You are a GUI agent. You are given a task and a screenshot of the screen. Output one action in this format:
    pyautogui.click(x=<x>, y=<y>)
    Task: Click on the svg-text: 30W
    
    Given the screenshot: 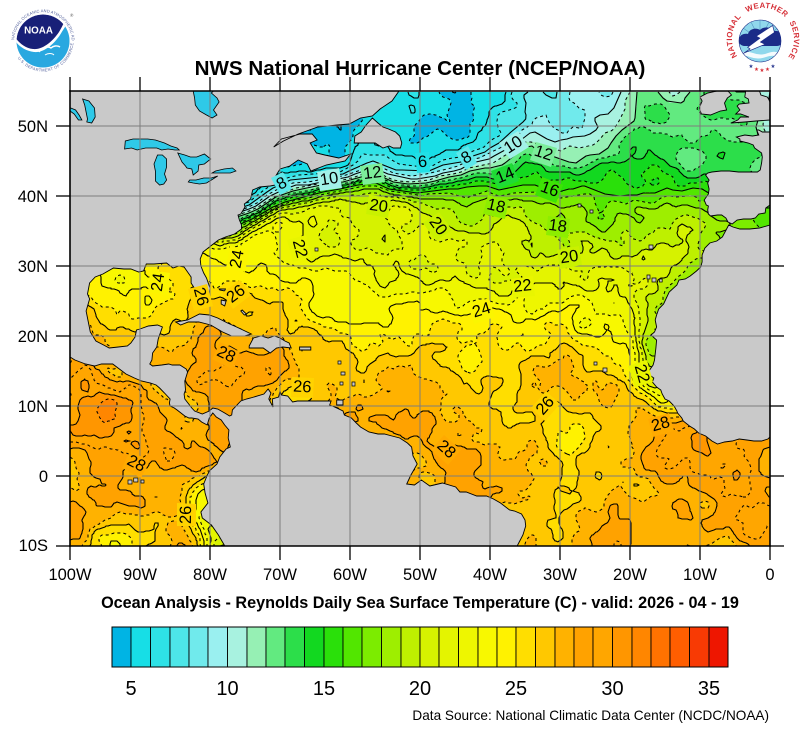 What is the action you would take?
    pyautogui.click(x=560, y=575)
    